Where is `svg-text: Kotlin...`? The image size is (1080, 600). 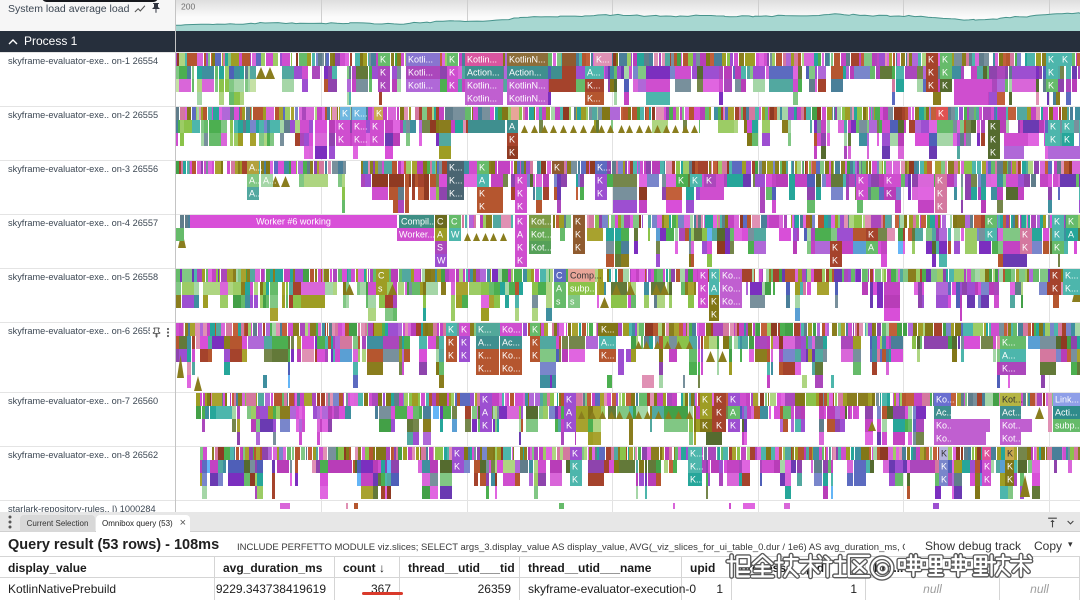 svg-text: Kotlin... is located at coordinates (482, 60).